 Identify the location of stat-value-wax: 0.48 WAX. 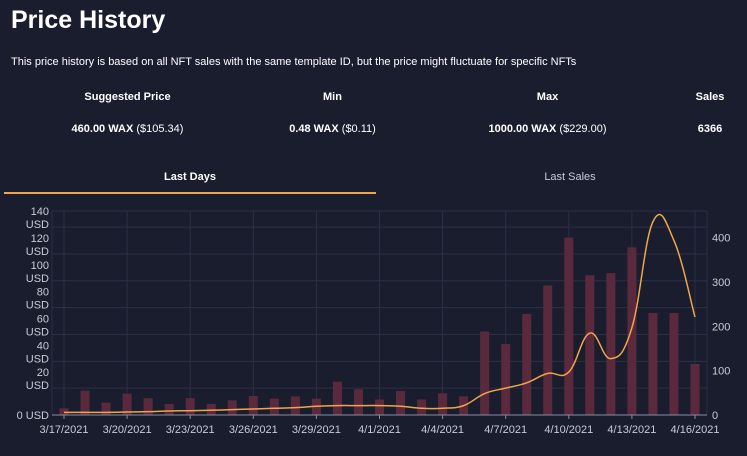
(314, 129).